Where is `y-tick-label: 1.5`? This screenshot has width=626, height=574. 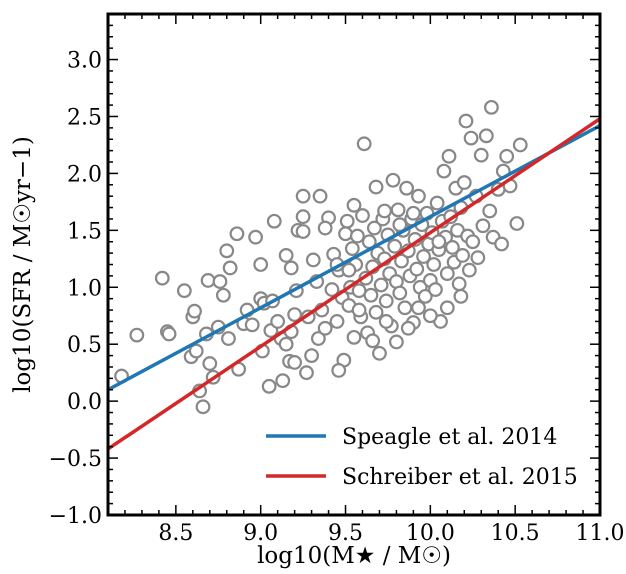
y-tick-label: 1.5 is located at coordinates (84, 231).